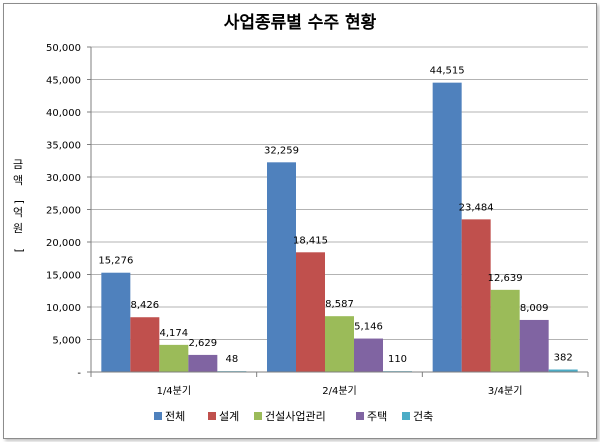 Image resolution: width=600 pixels, height=442 pixels. What do you see at coordinates (115, 261) in the screenshot?
I see `data-label: 15,276` at bounding box center [115, 261].